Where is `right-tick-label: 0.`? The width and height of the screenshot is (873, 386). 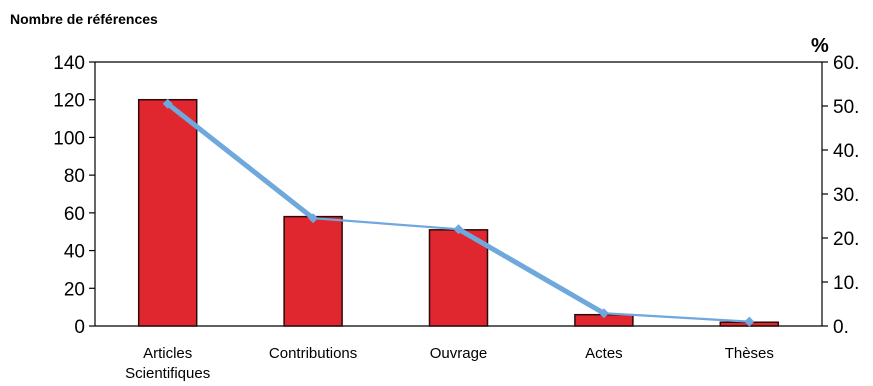 right-tick-label: 0. is located at coordinates (841, 327).